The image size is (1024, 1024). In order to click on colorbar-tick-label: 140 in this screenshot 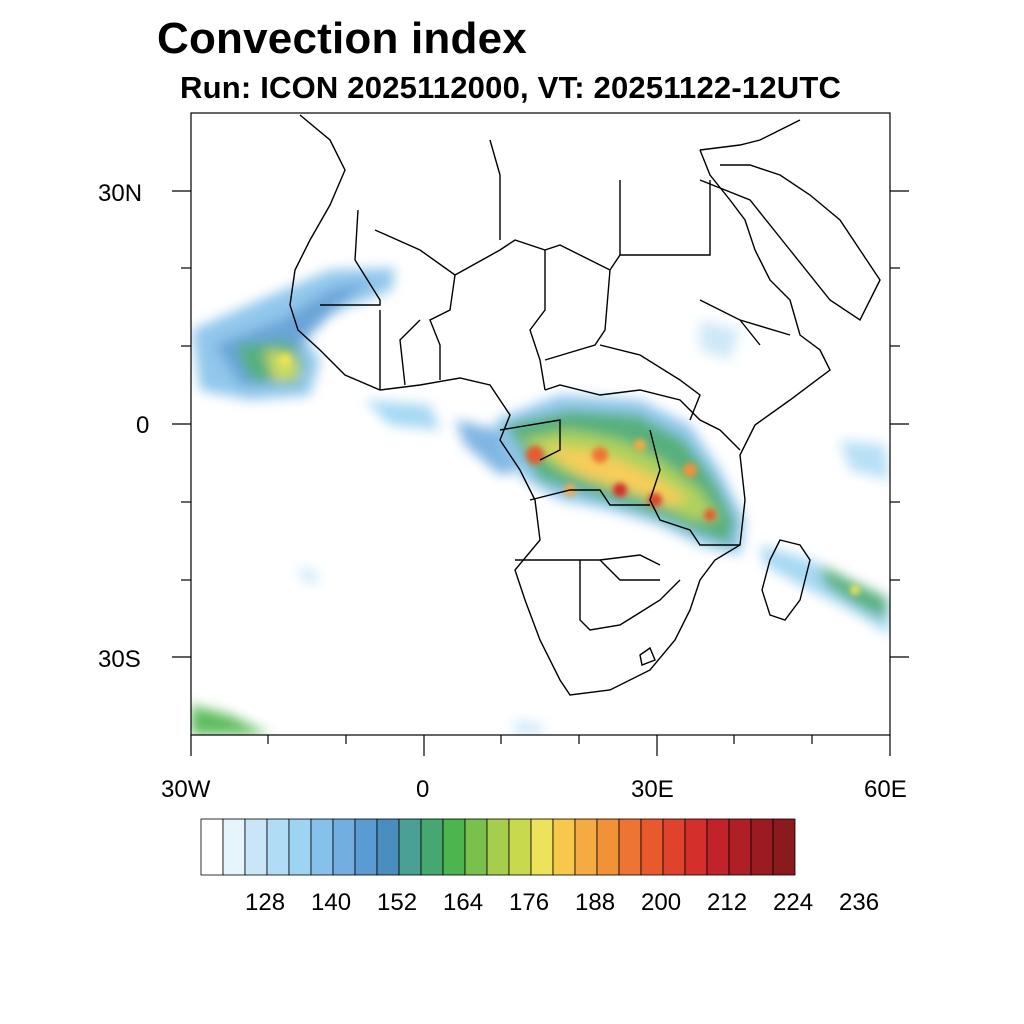, I will do `click(331, 902)`.